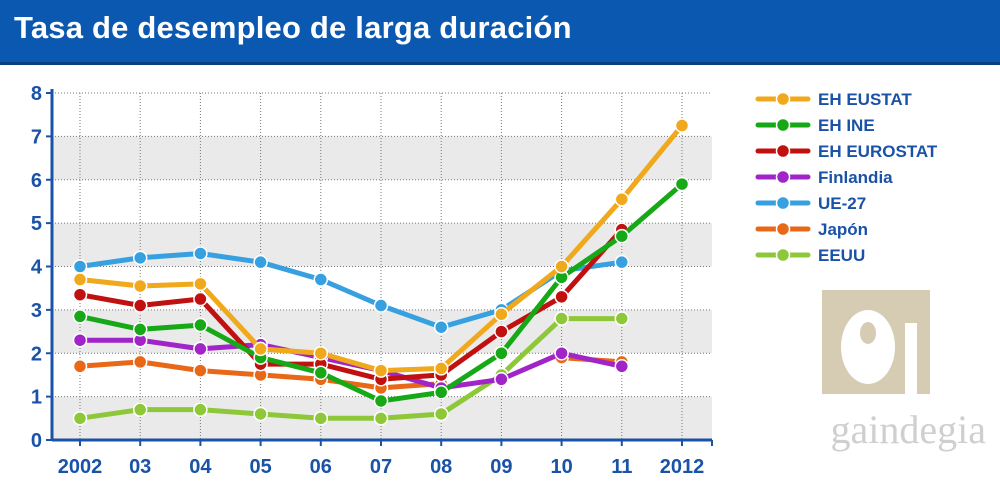  Describe the element at coordinates (80, 467) in the screenshot. I see `x-tick-label: 2002` at that location.